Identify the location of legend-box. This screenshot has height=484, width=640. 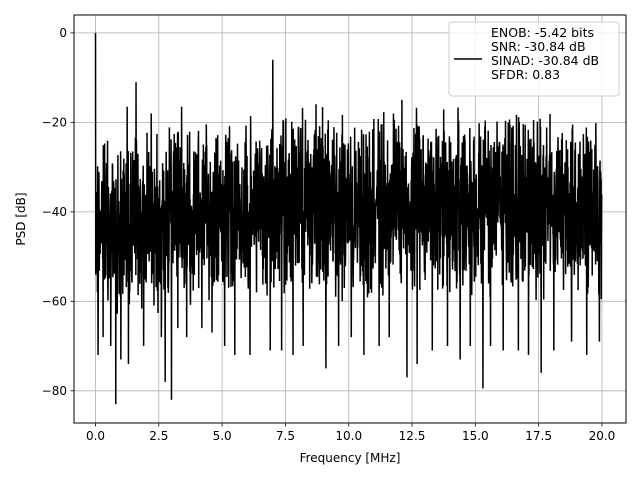
(534, 59).